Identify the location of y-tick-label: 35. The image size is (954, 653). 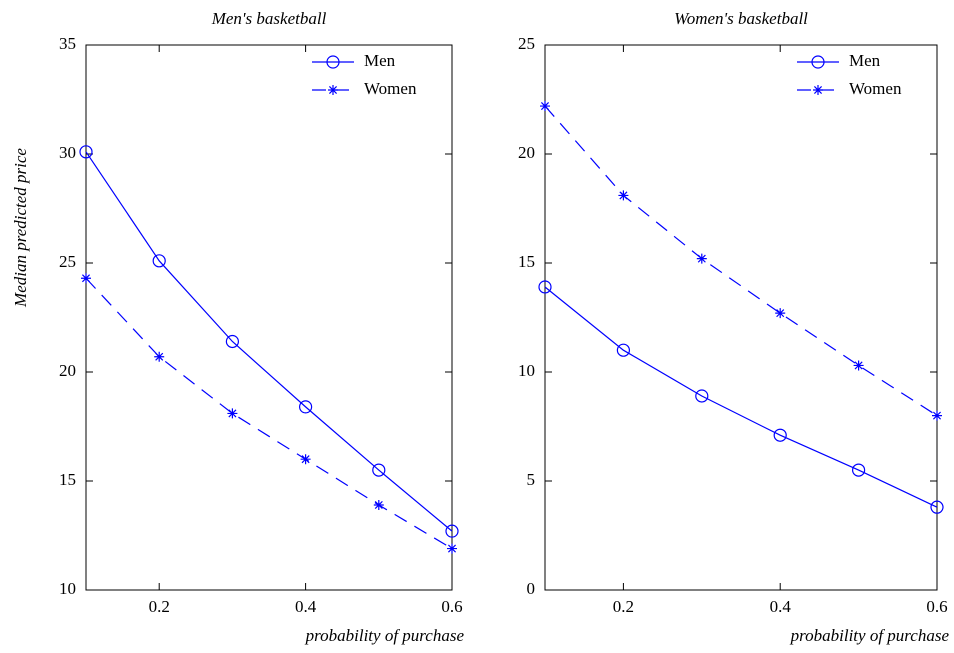
(67, 43).